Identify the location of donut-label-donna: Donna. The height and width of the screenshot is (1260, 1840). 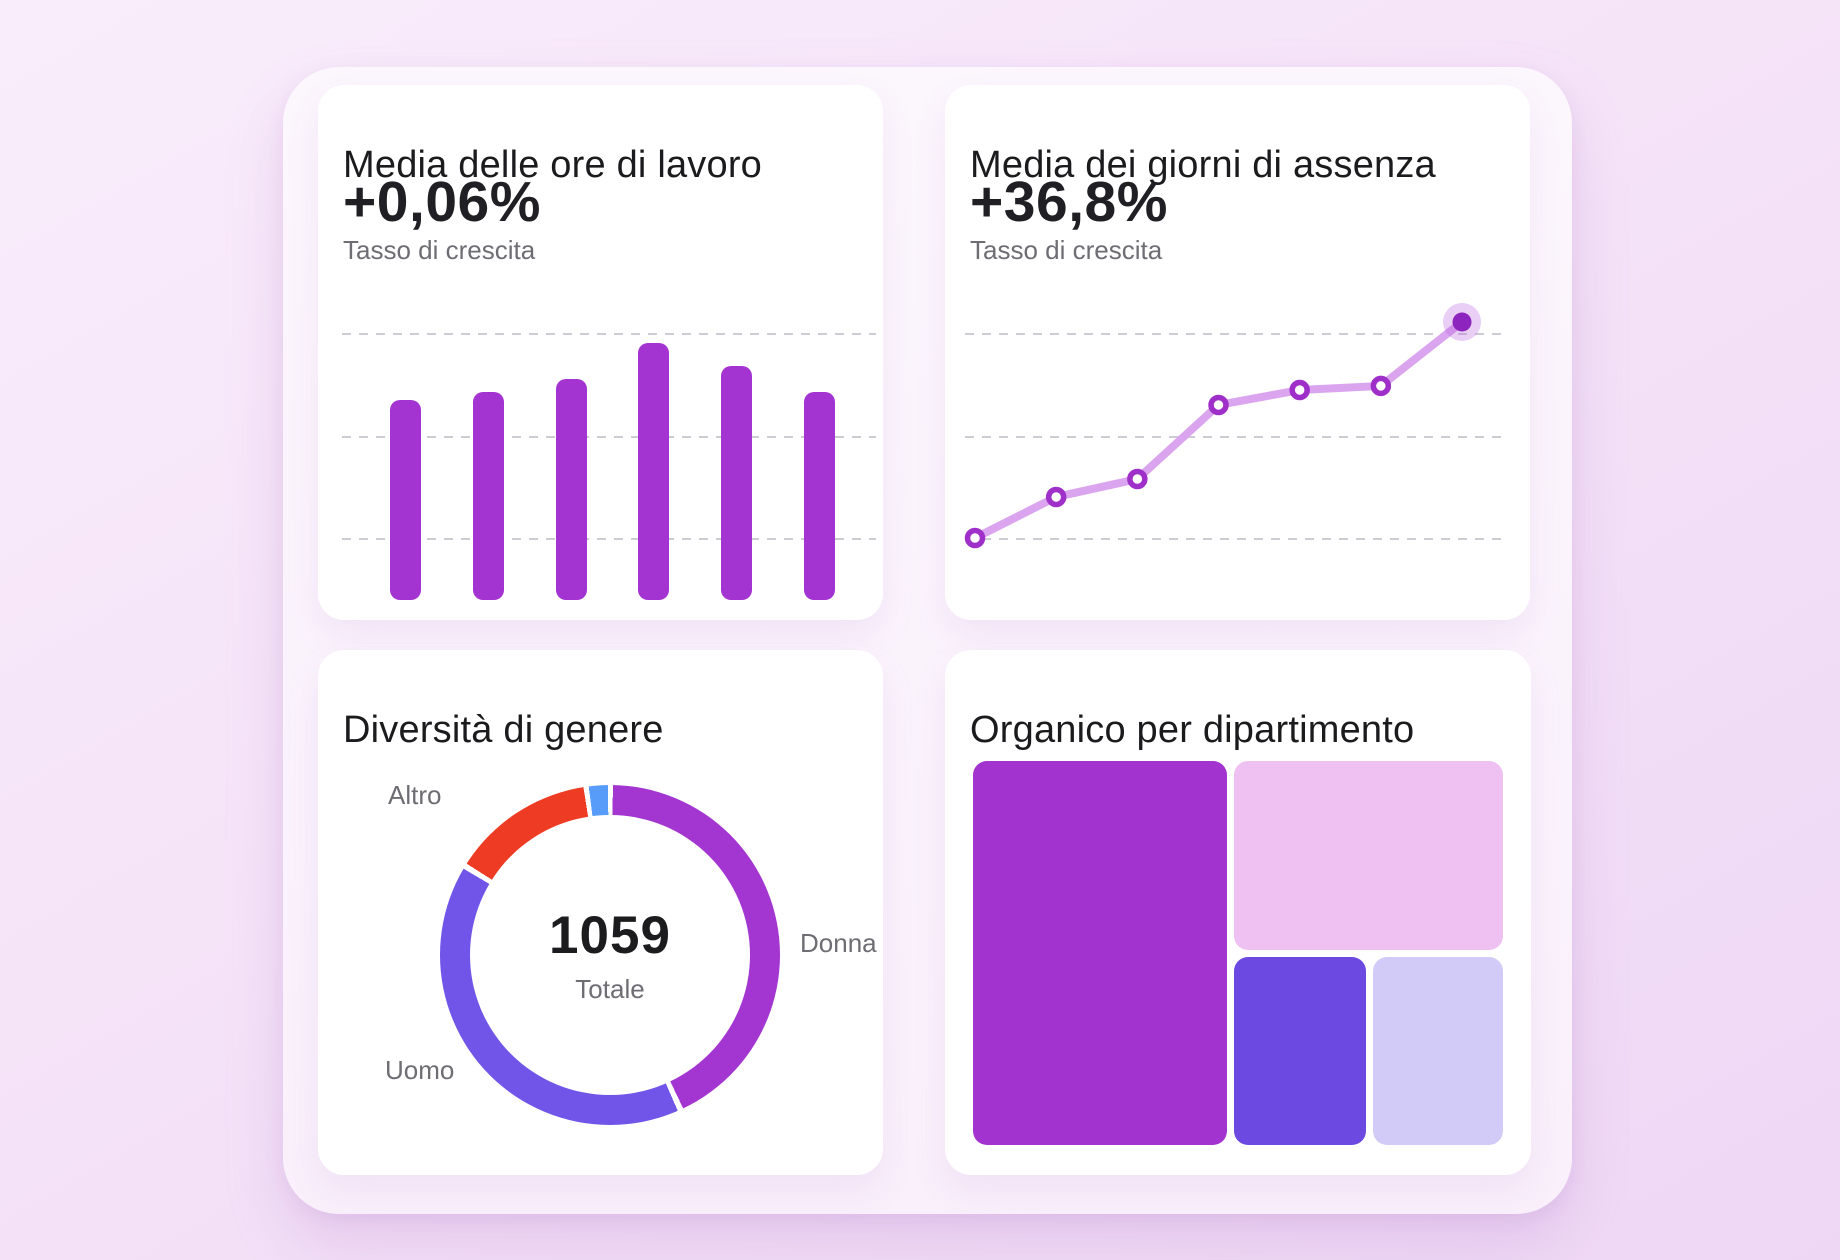
(838, 943).